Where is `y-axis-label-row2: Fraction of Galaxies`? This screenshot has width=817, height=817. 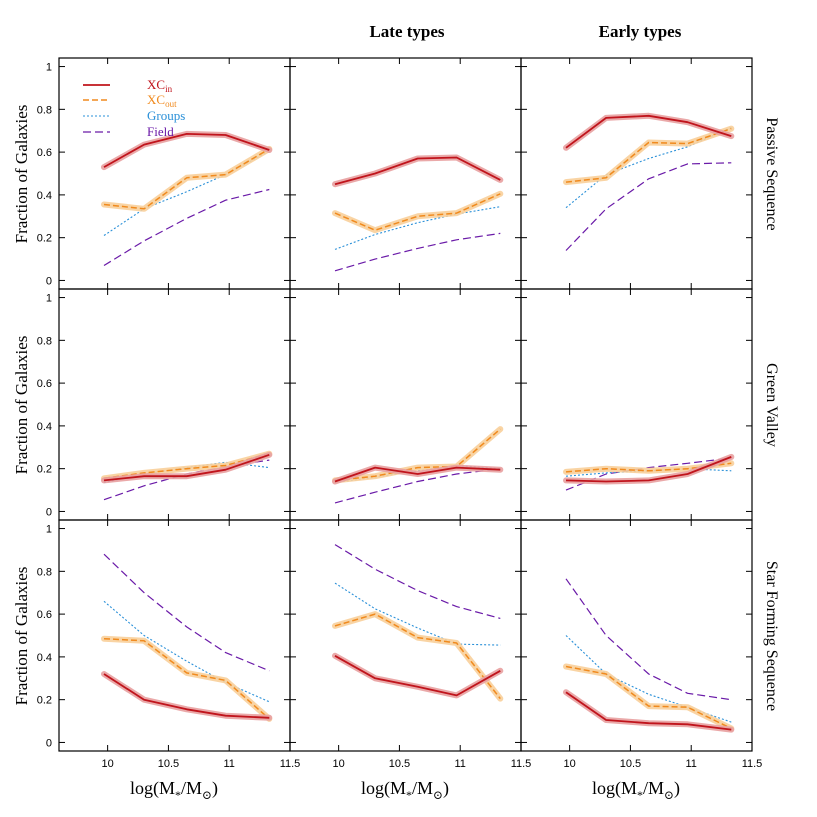 y-axis-label-row2: Fraction of Galaxies is located at coordinates (21, 405).